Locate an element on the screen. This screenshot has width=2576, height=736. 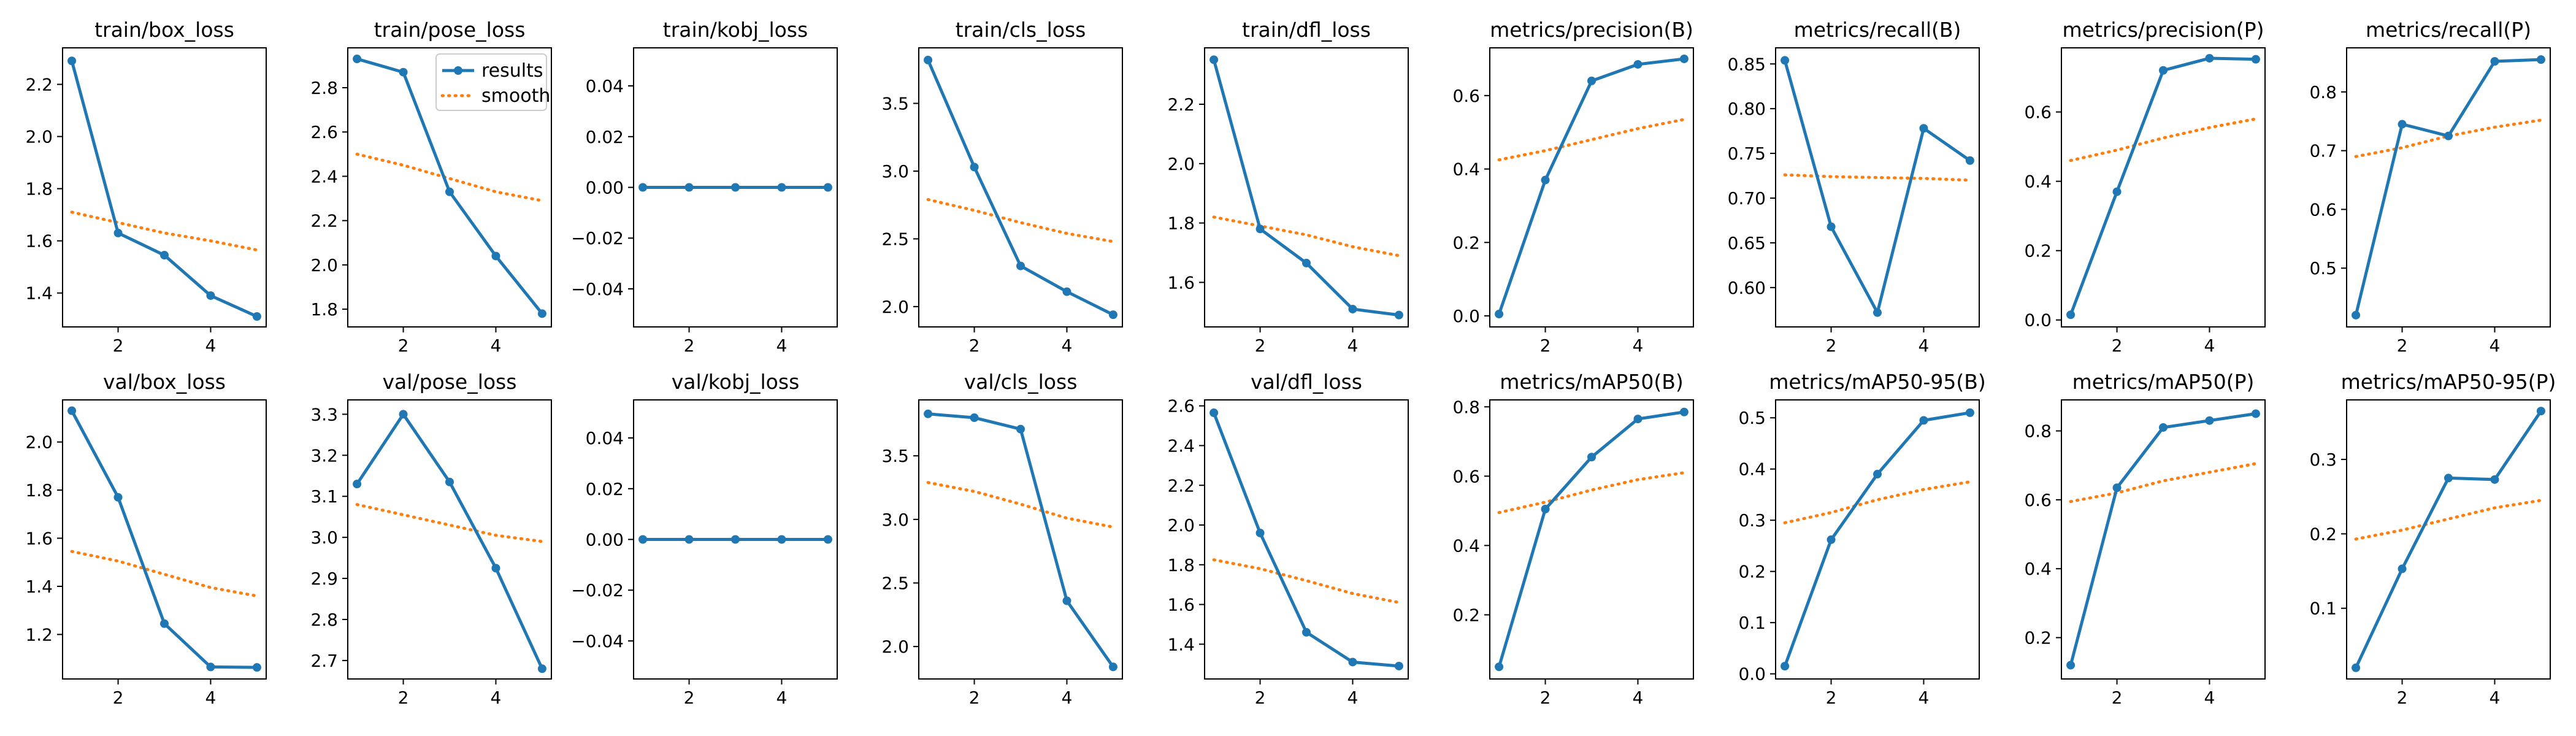
subplot-8: metrics/recall(P) 2 4 0.5 0.6 0.7 0.8 is located at coordinates (2430, 187).